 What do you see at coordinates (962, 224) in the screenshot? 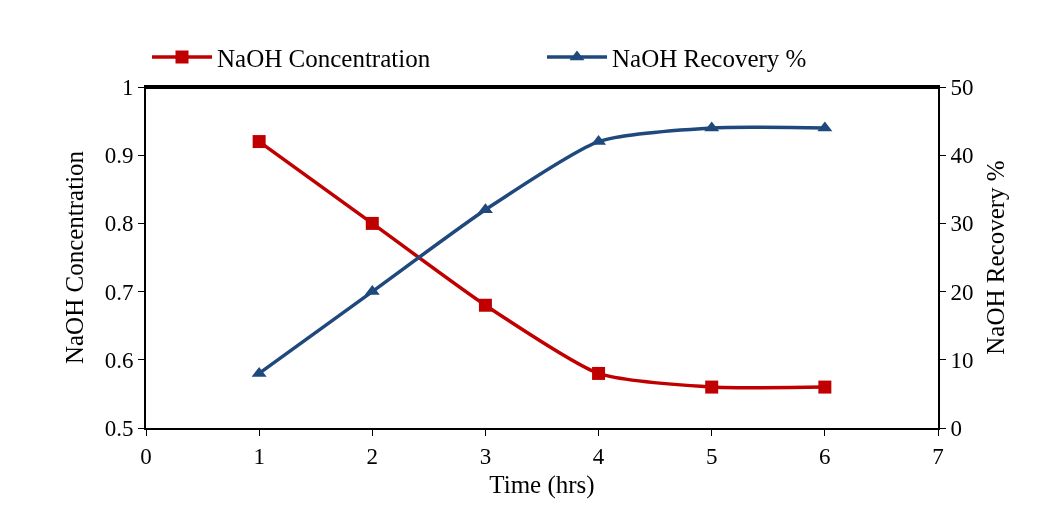
I see `y2-tick-label: 30` at bounding box center [962, 224].